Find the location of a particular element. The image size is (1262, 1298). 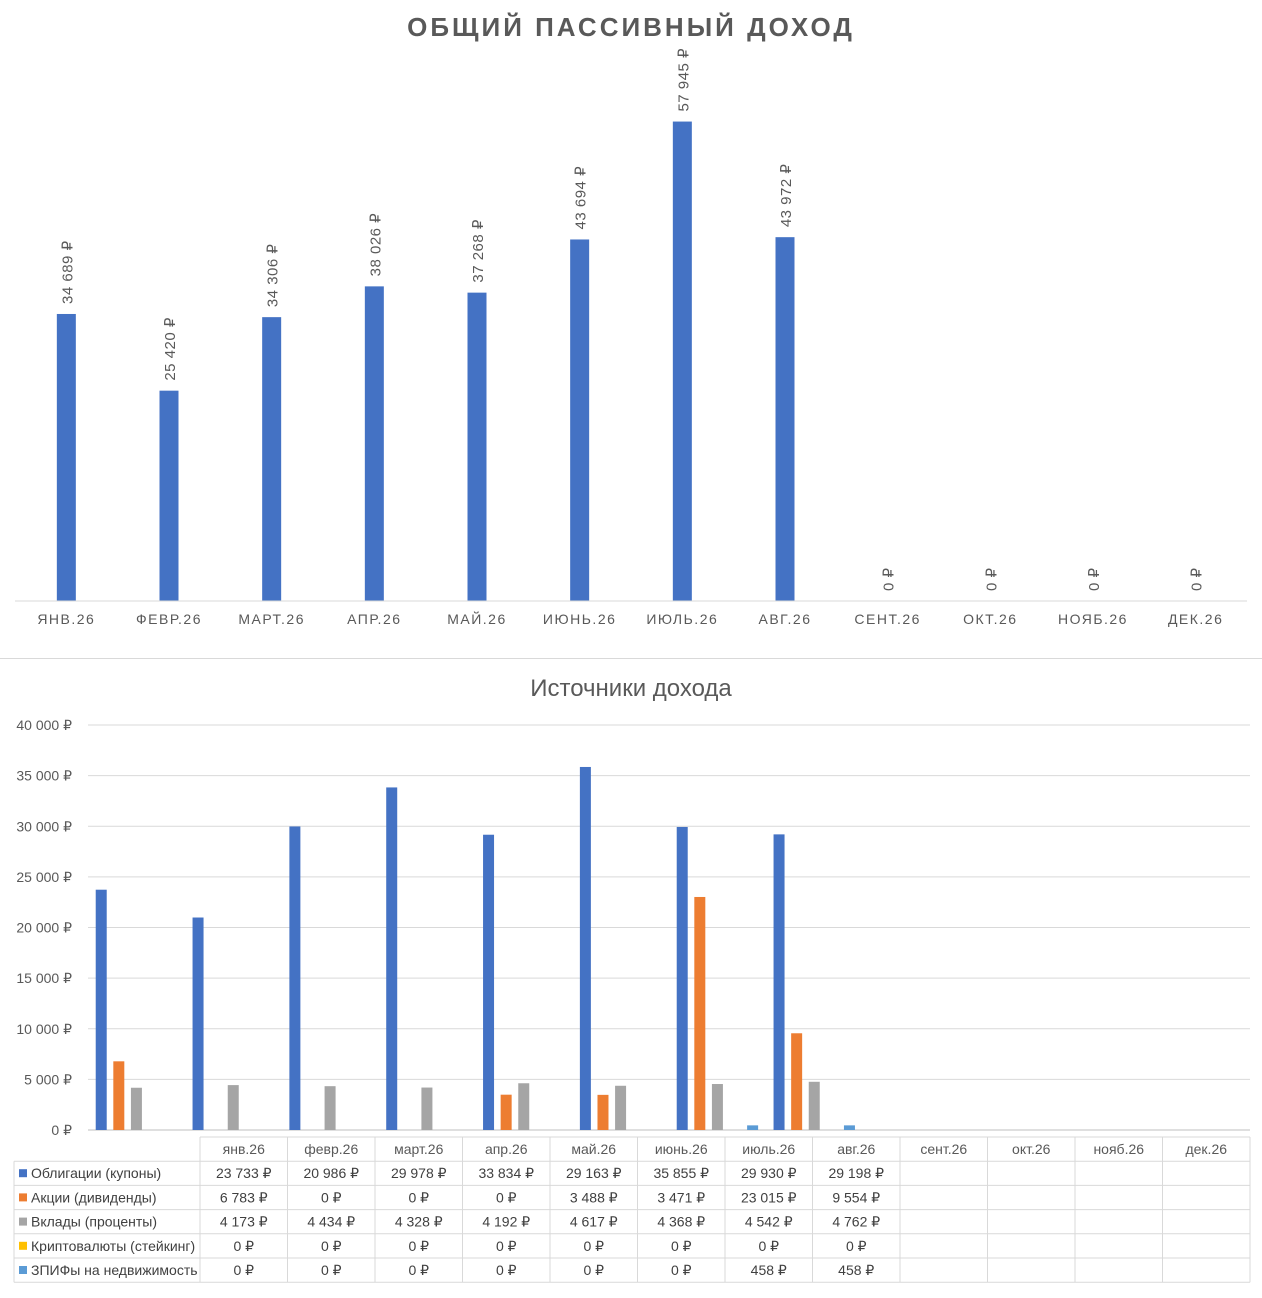

y-tick-label: 25 000 ₽ is located at coordinates (44, 877).